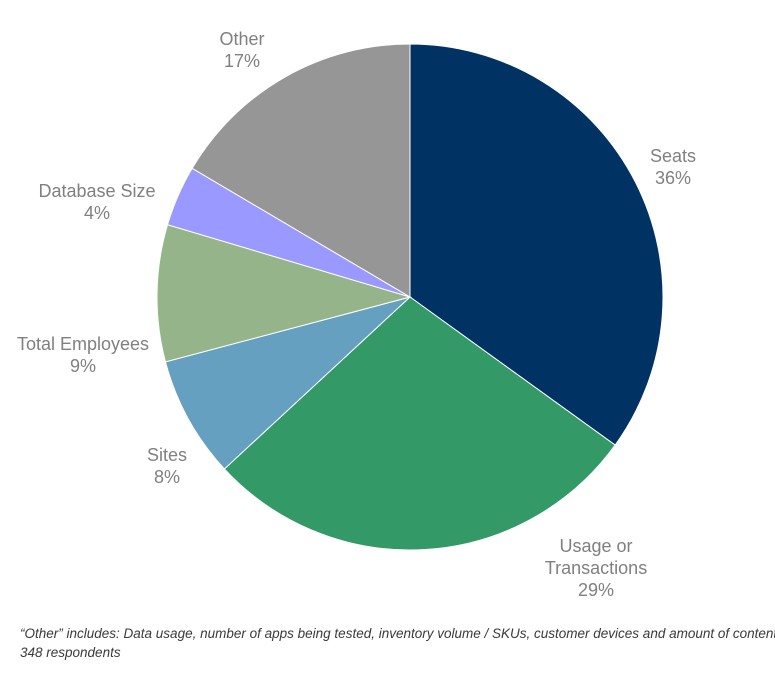  Describe the element at coordinates (284, 293) in the screenshot. I see `pie-slice-total-employees` at that location.